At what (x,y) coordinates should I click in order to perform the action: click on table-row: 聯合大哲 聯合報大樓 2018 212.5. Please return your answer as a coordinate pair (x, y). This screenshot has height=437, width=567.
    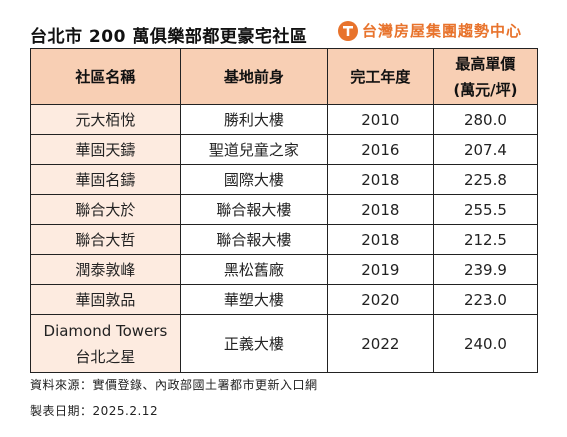
    Looking at the image, I should click on (284, 239).